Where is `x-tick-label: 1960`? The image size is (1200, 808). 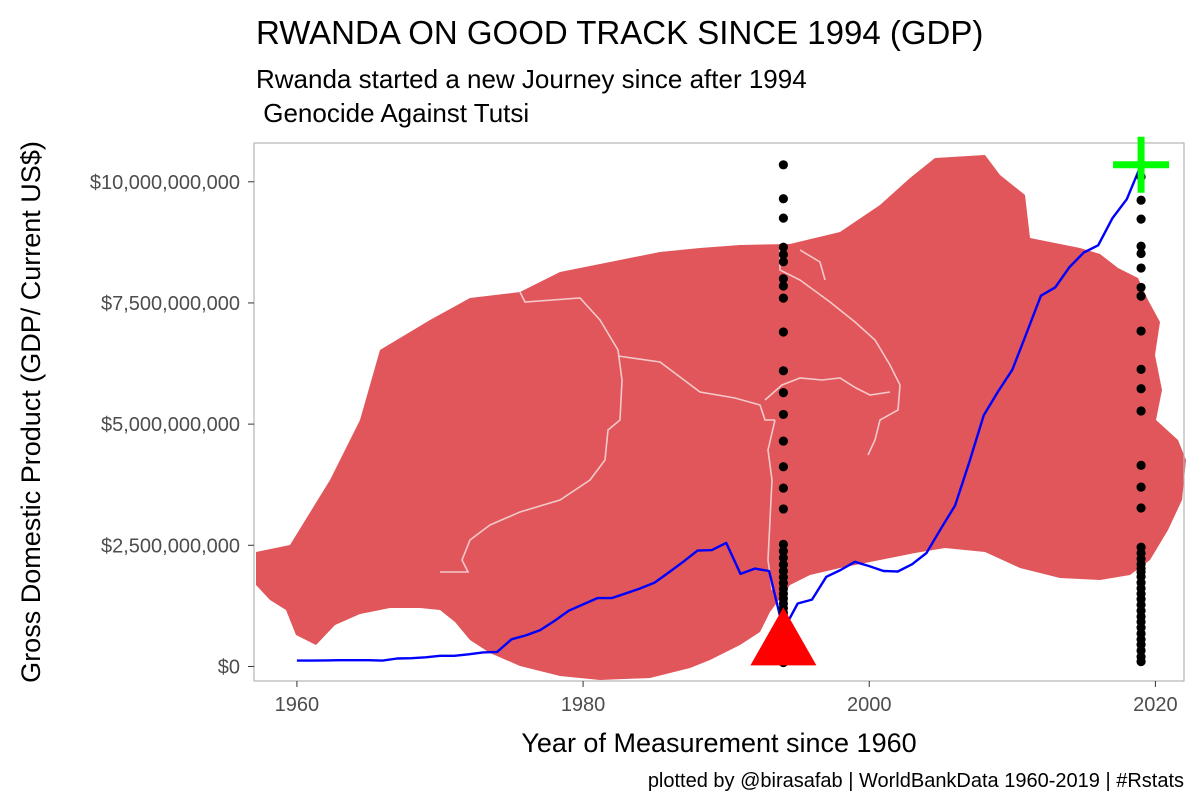 x-tick-label: 1960 is located at coordinates (297, 705).